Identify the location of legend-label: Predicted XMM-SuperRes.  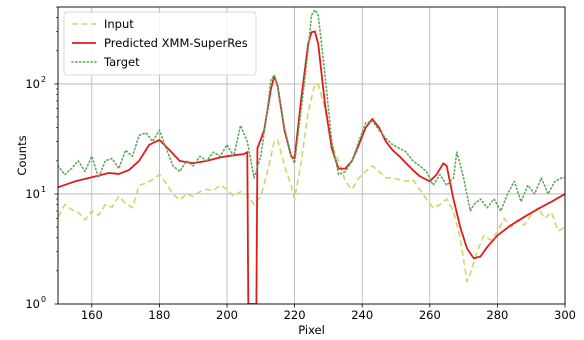
(176, 43).